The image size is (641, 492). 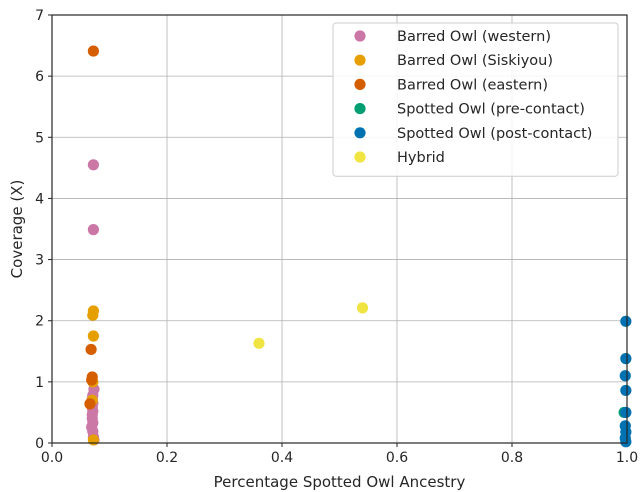 I want to click on x-tick-label: 0.0, so click(x=52, y=458).